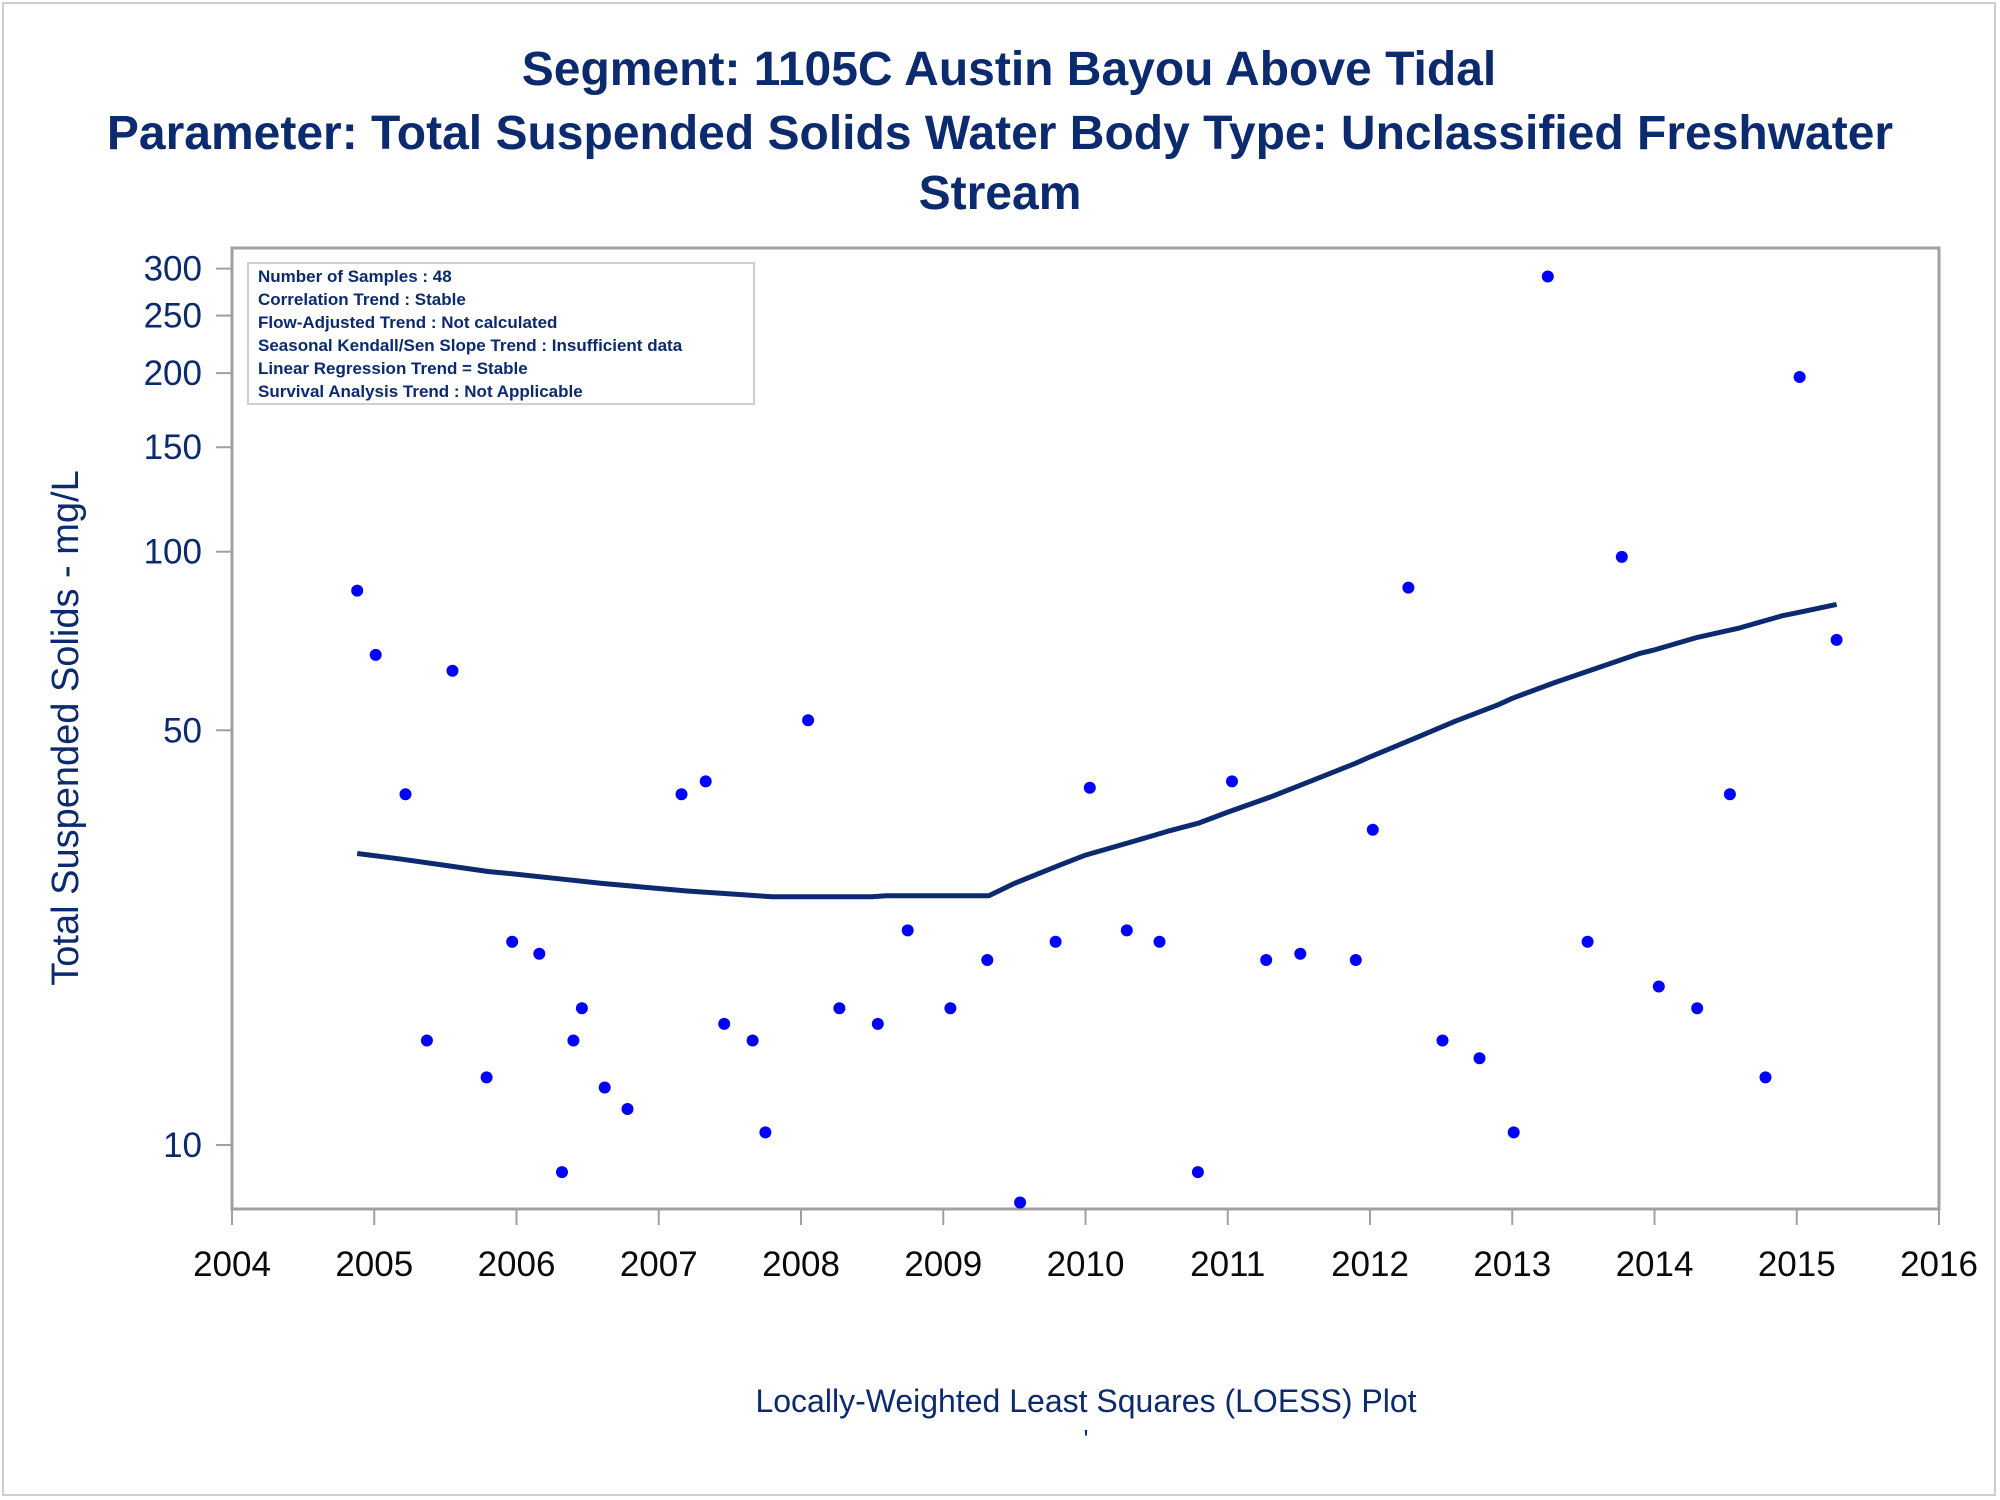 The width and height of the screenshot is (2000, 1500). What do you see at coordinates (362, 299) in the screenshot?
I see `stat-correlation-trend: Correlation Trend : Stable` at bounding box center [362, 299].